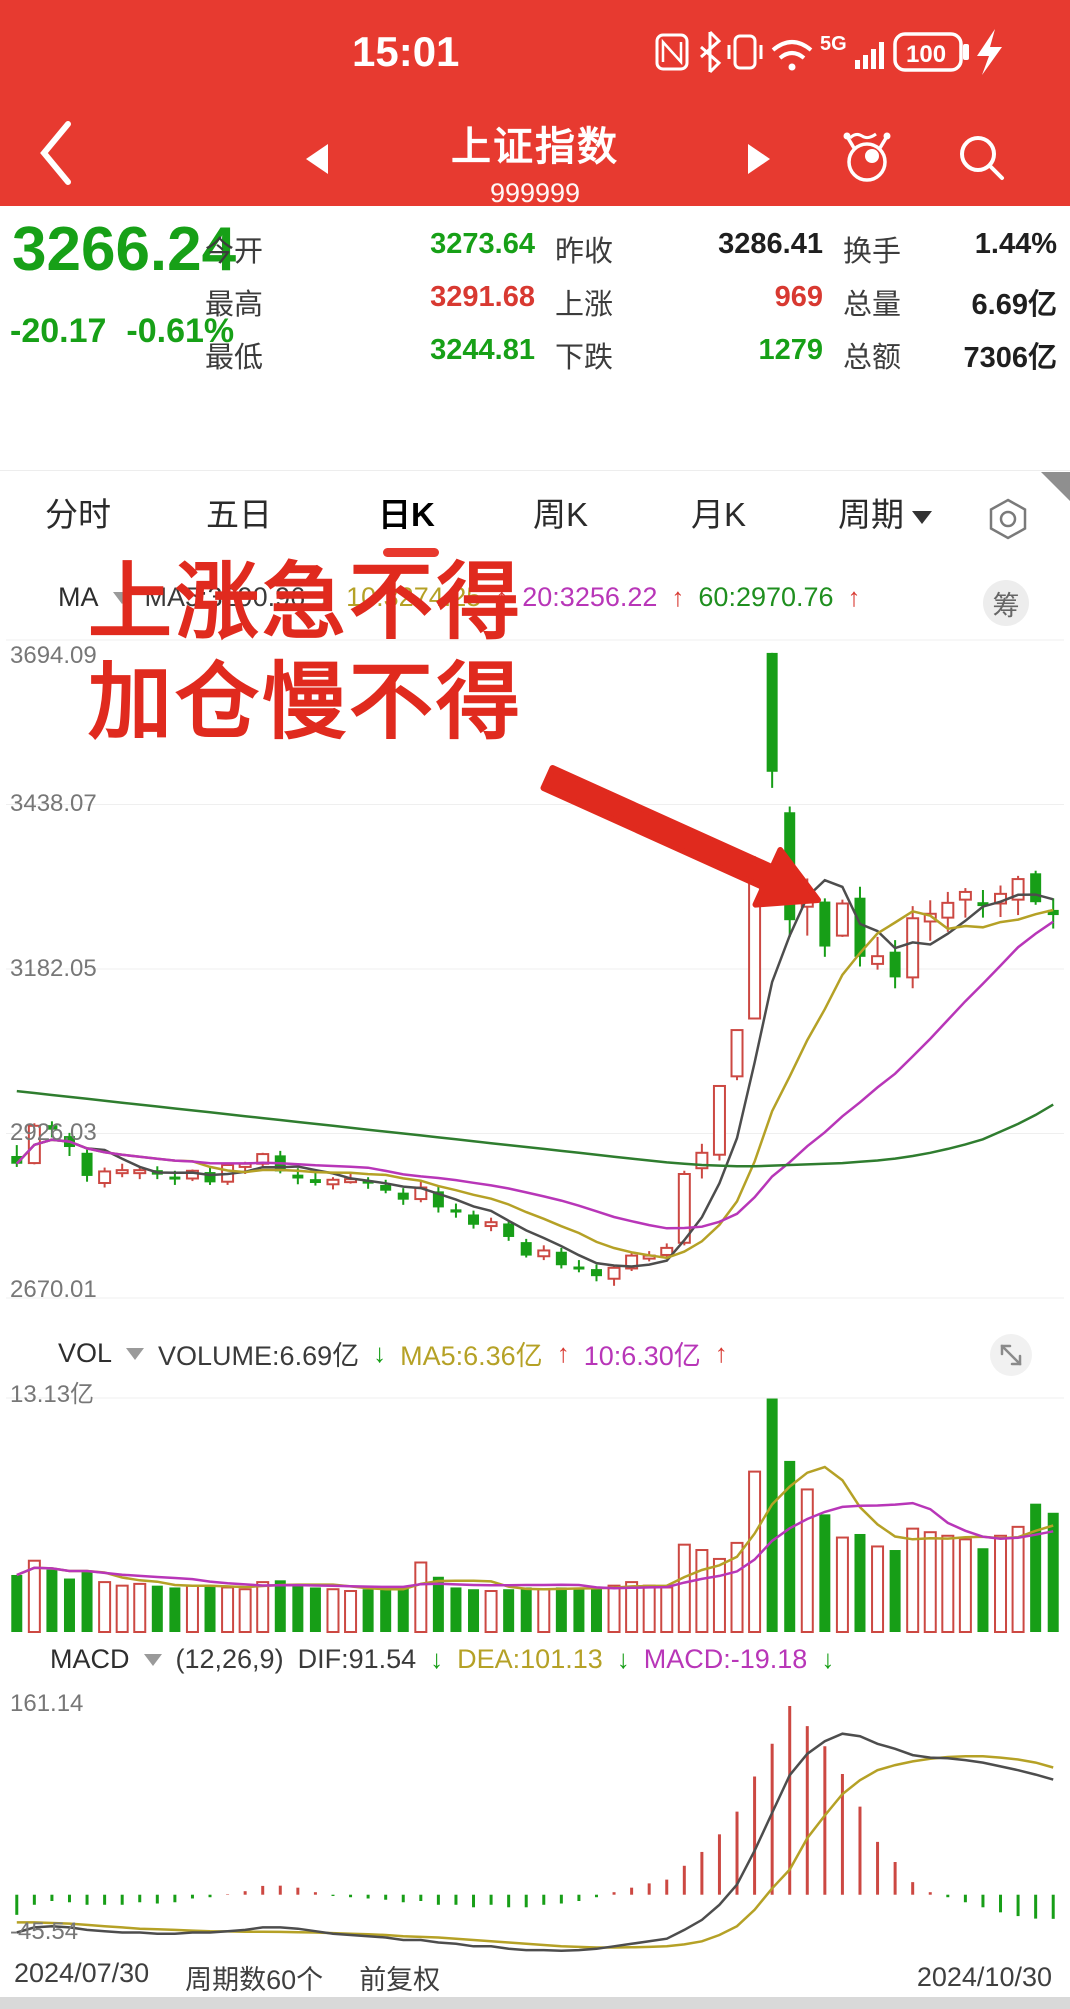 The height and width of the screenshot is (2009, 1070). Describe the element at coordinates (370, 248) in the screenshot. I see `quote-cell-open: 今开 3273.64` at that location.